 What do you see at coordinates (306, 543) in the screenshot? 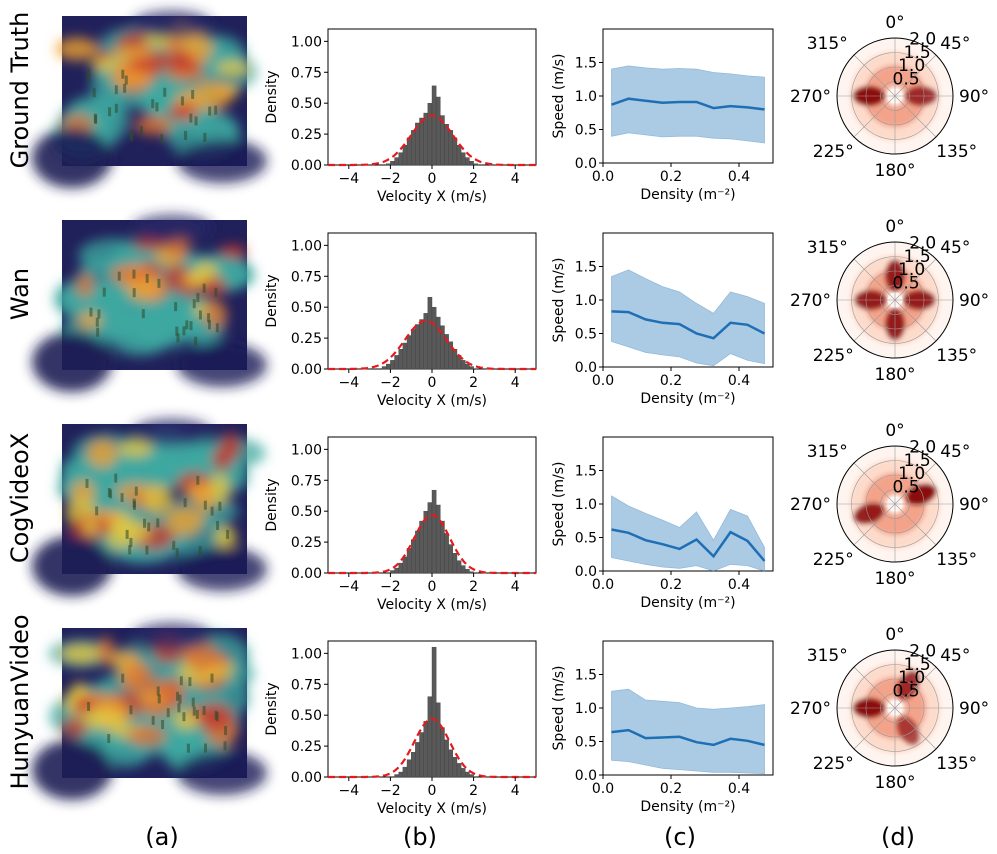
I see `y-tick-label: 0.25` at bounding box center [306, 543].